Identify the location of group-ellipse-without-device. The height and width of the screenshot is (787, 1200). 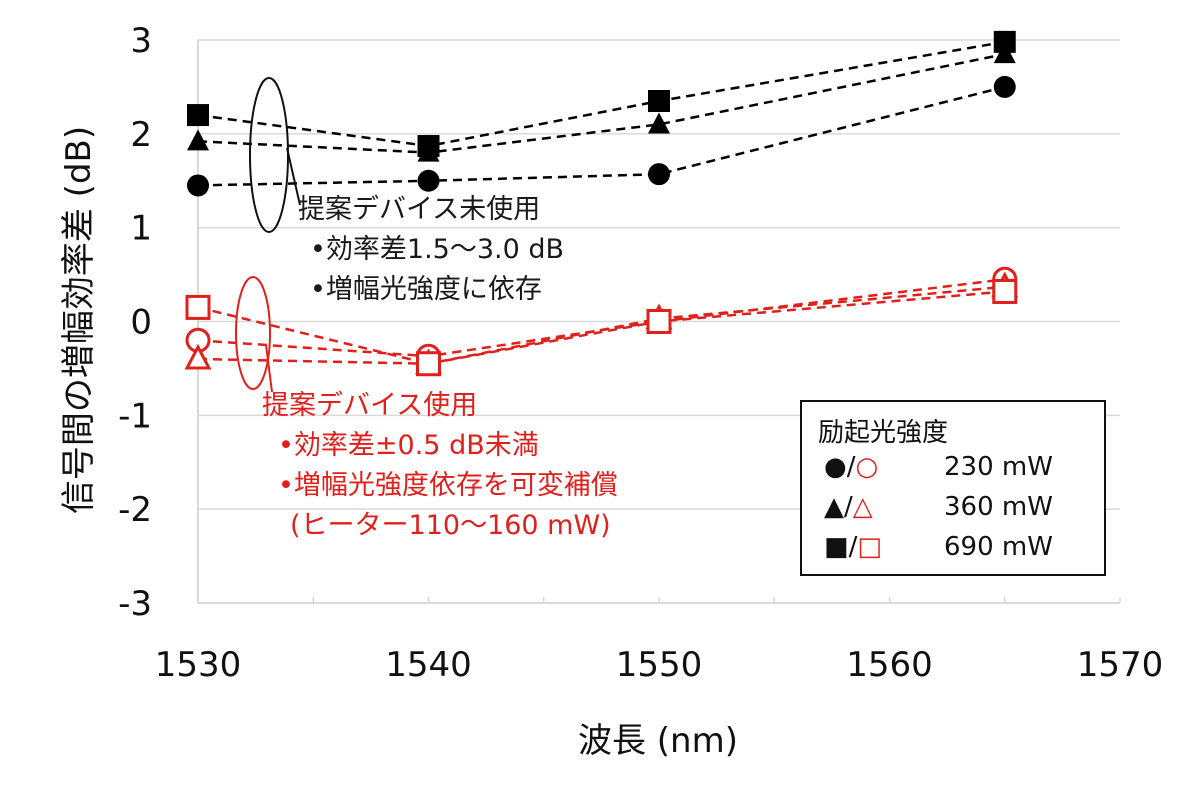
(269, 155).